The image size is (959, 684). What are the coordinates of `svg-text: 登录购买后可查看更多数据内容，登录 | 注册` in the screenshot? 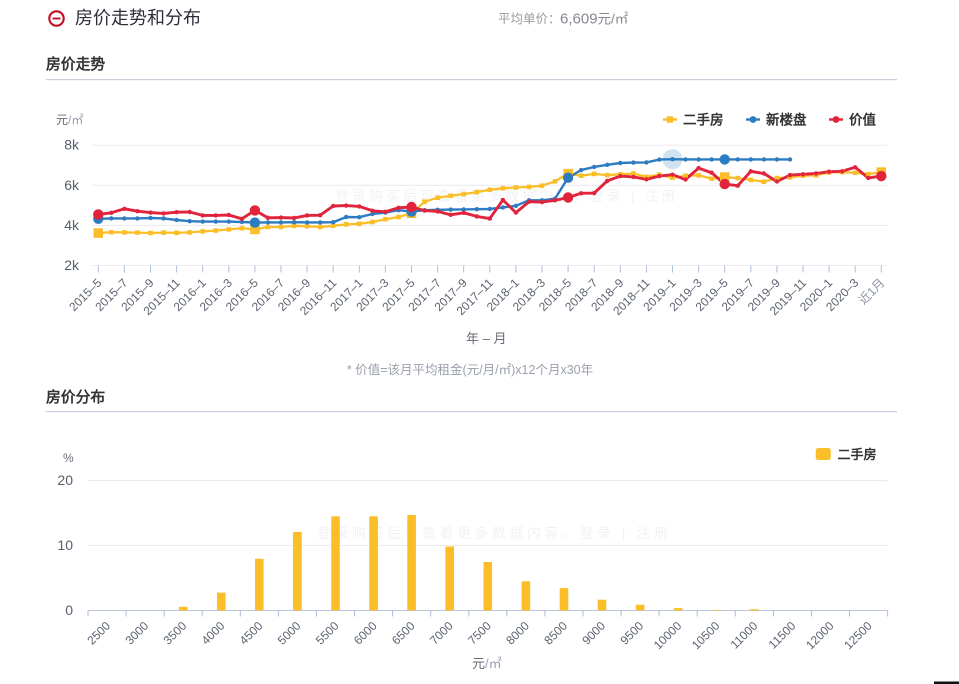 It's located at (494, 533).